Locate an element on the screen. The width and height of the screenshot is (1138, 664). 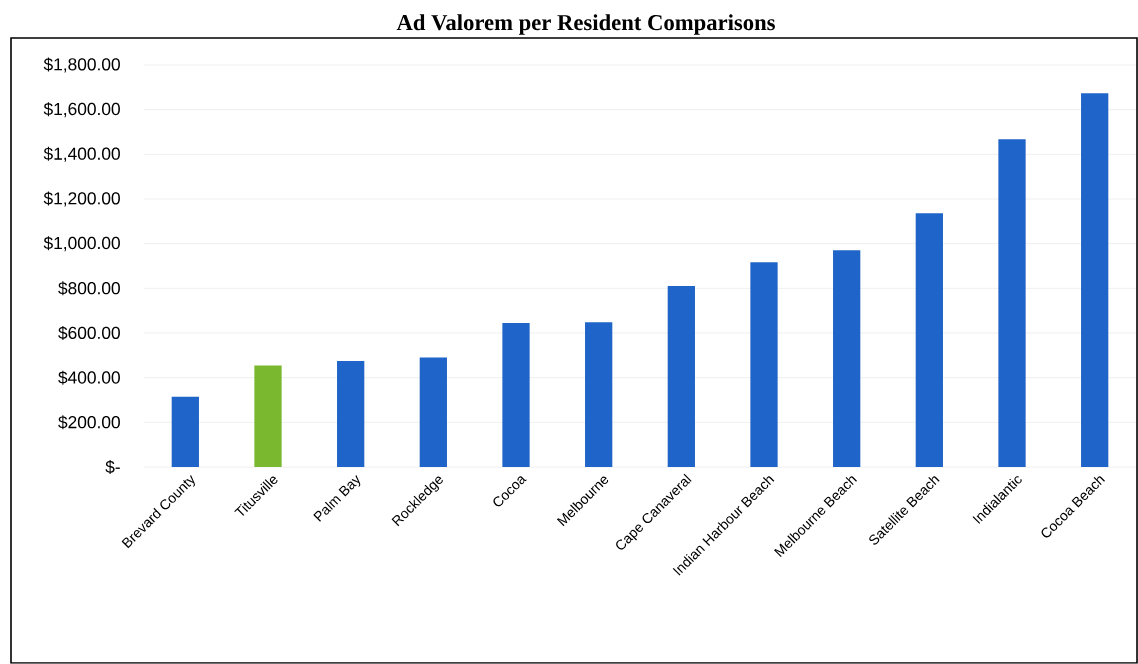
y-tick-label: $1,800.00 is located at coordinates (81, 65).